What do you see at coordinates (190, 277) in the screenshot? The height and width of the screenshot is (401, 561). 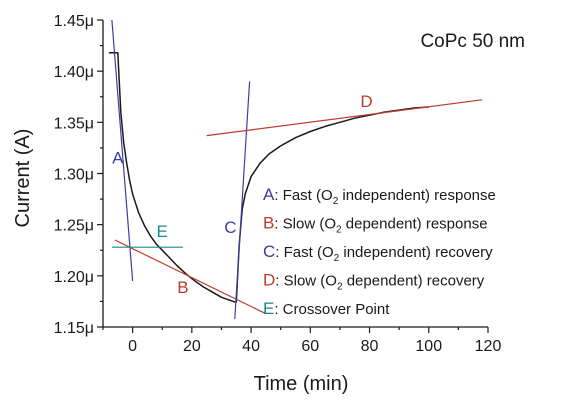 I see `fit-line-b` at bounding box center [190, 277].